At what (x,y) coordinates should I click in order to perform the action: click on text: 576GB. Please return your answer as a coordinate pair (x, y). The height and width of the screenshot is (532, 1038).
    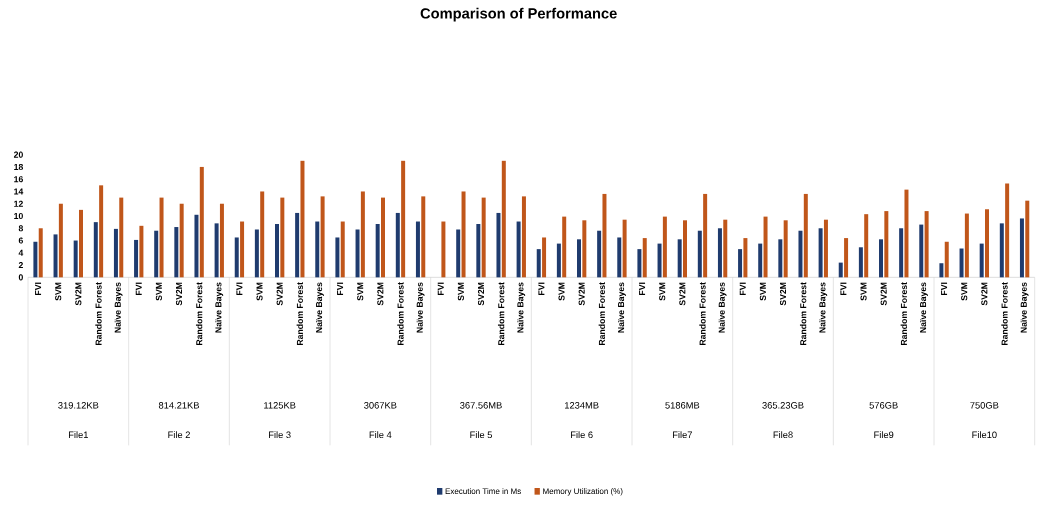
    Looking at the image, I should click on (883, 405).